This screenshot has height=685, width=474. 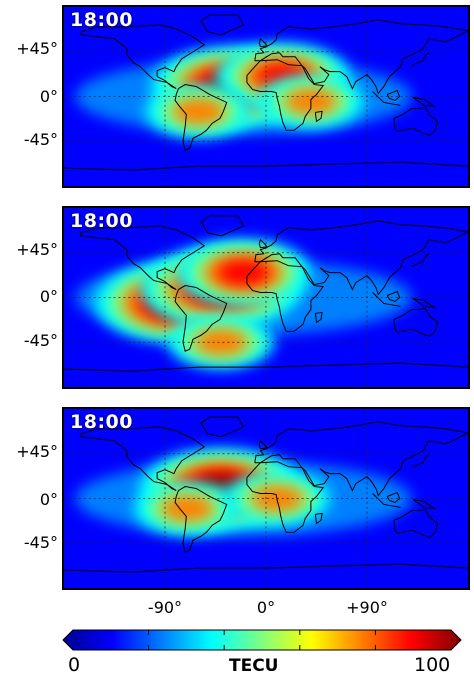 I want to click on colorbar-body, so click(x=262, y=640).